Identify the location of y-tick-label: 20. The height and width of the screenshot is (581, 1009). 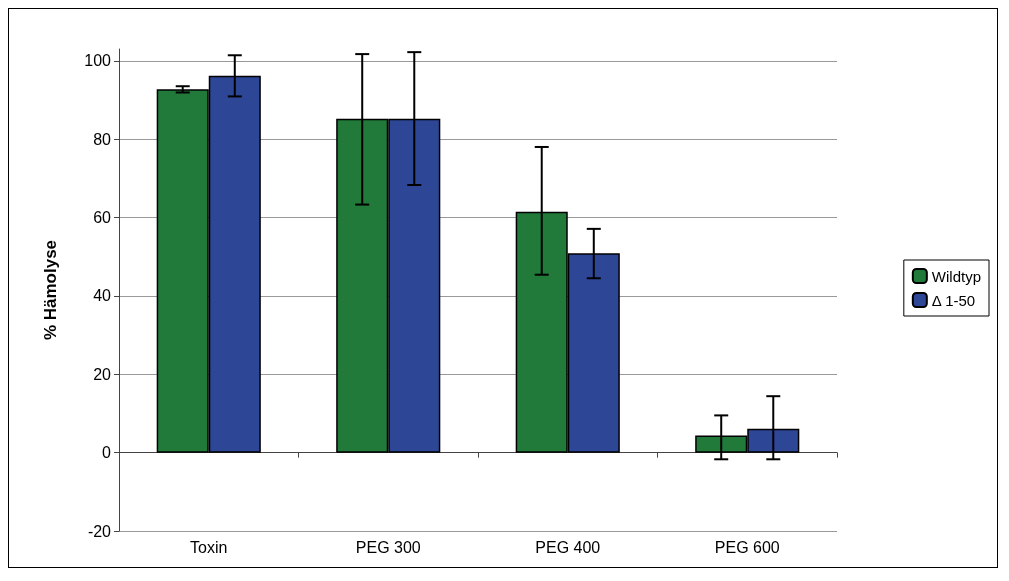
(102, 374).